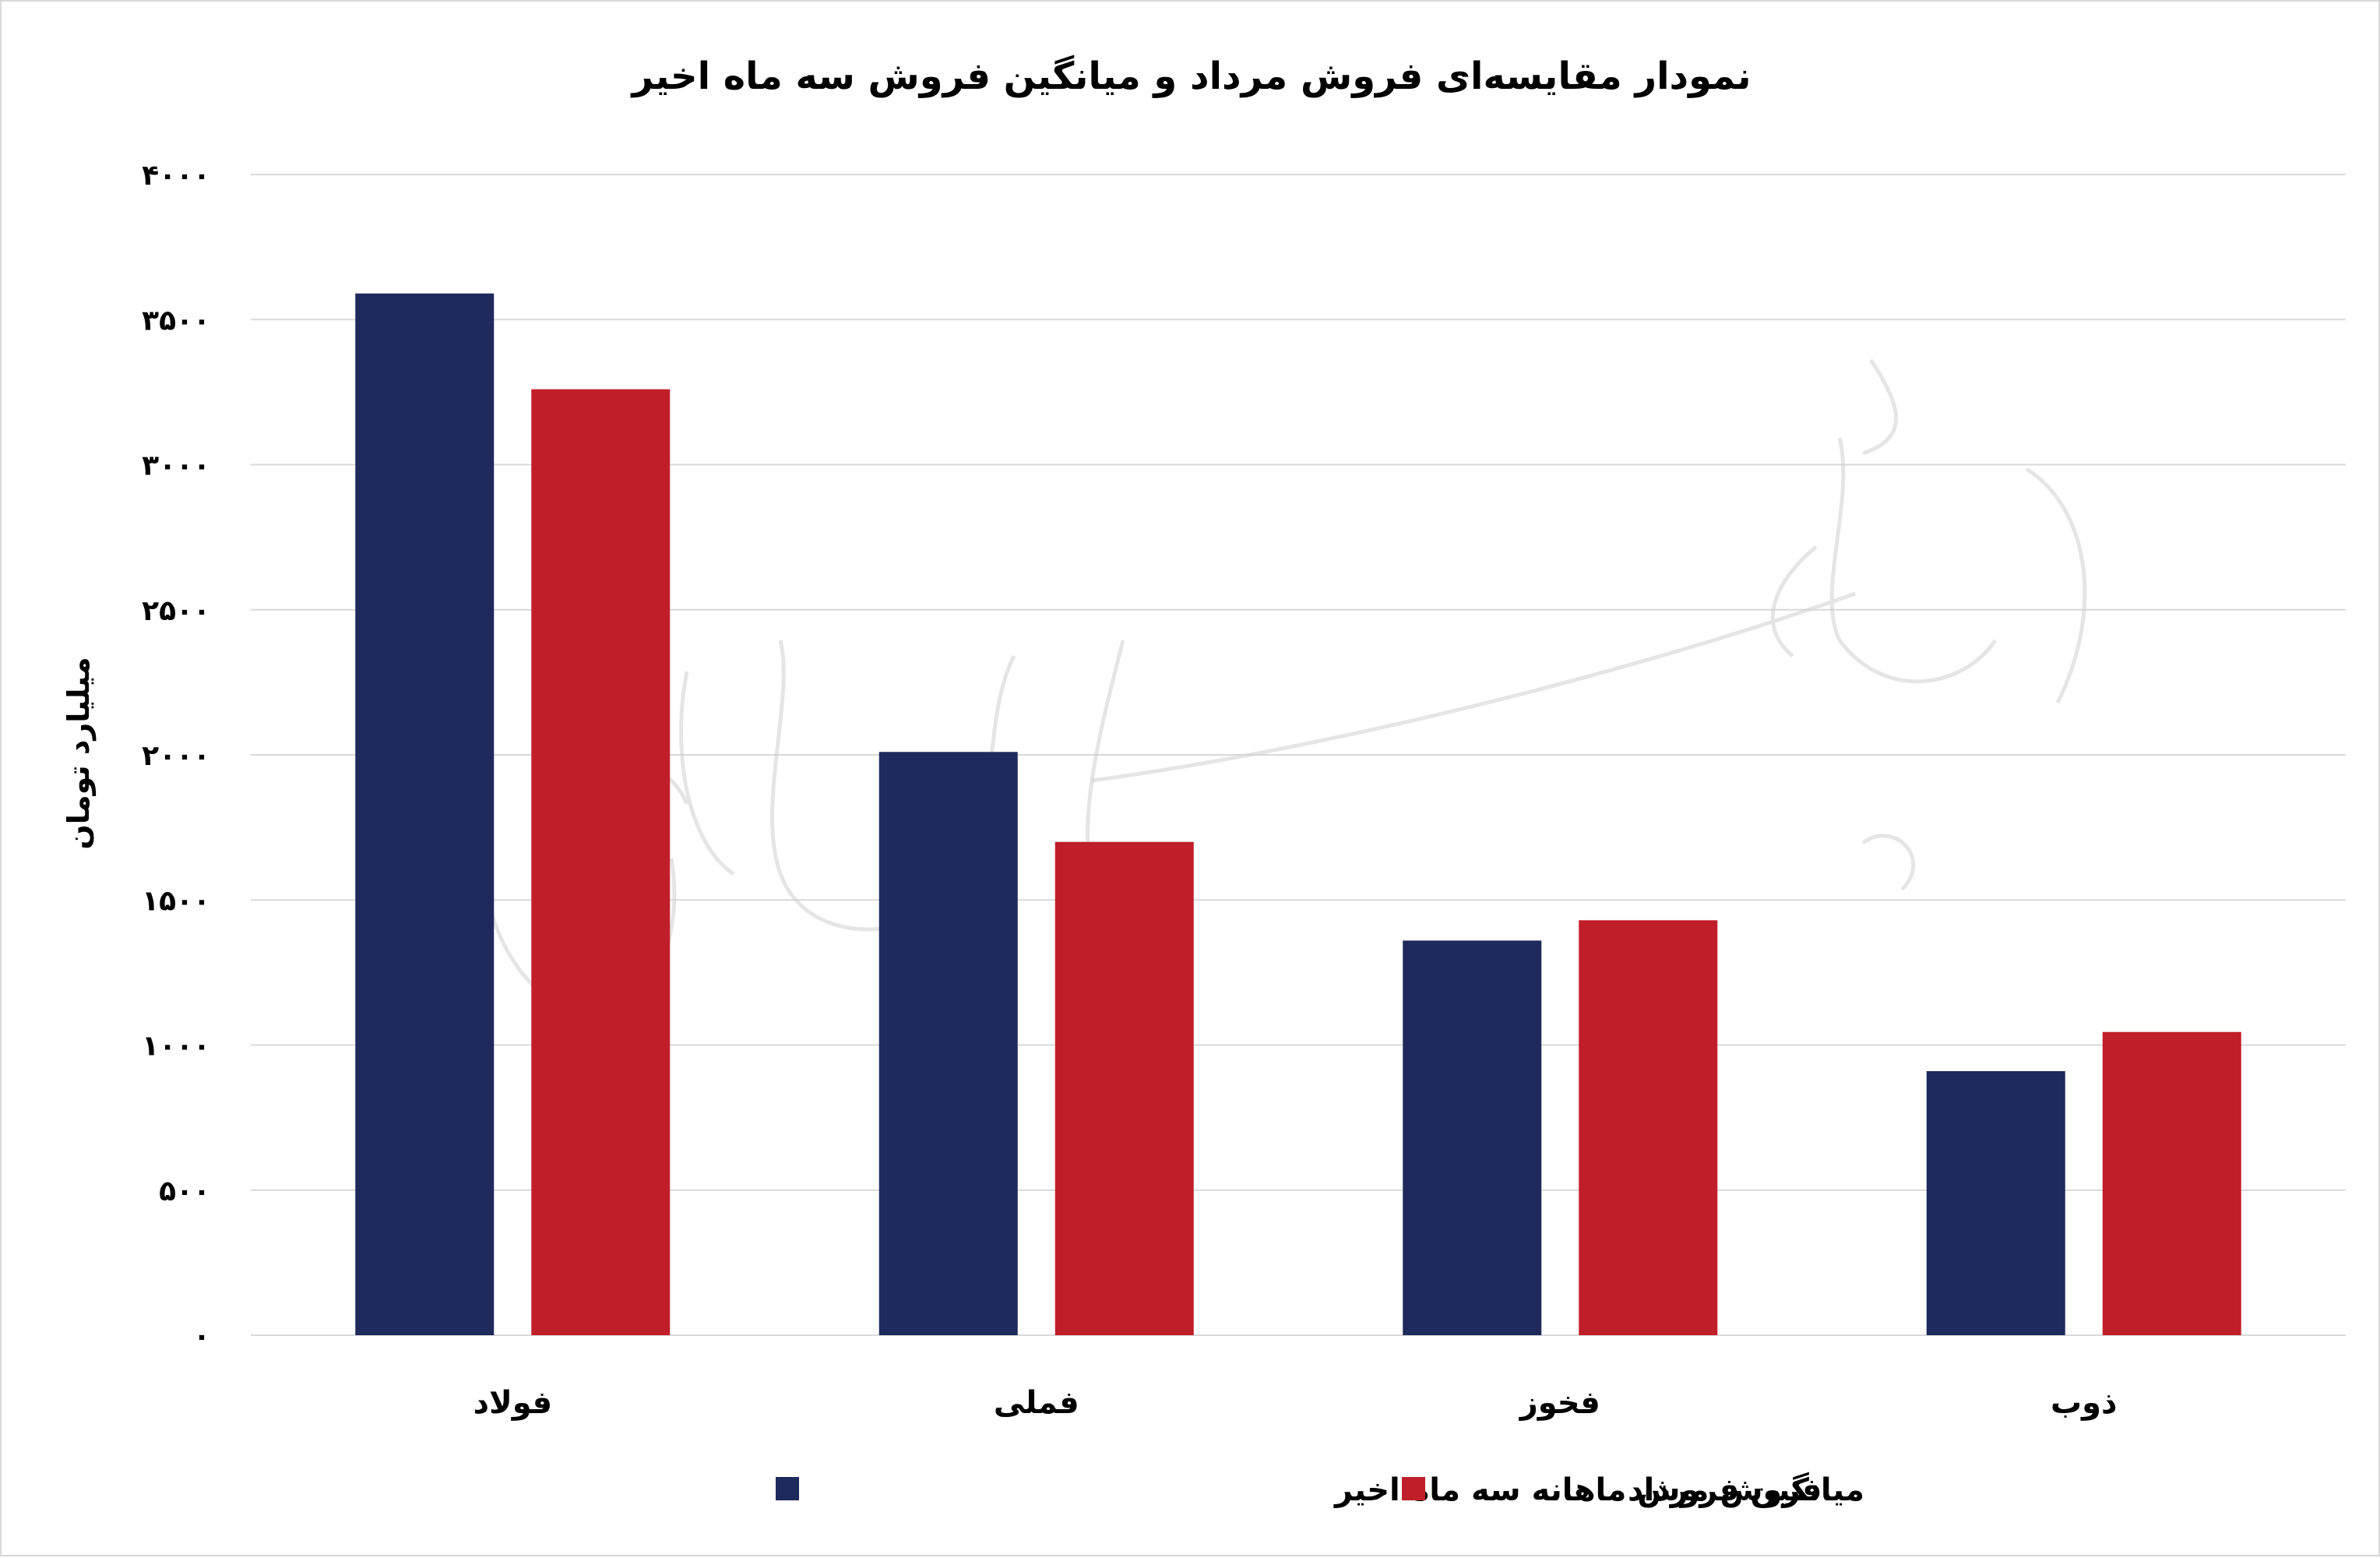 This screenshot has height=1558, width=2380. I want to click on y-tick-label: ۲۵۰۰, so click(176, 611).